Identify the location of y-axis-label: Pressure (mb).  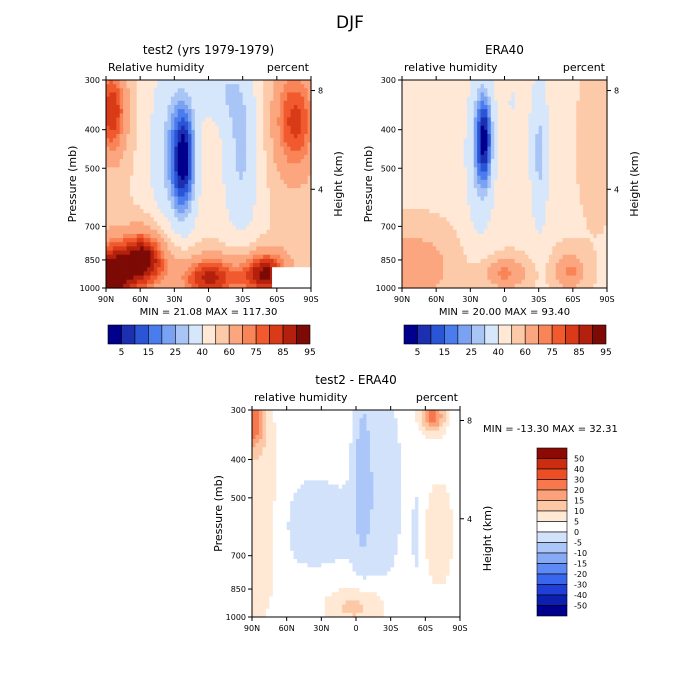
(72, 184).